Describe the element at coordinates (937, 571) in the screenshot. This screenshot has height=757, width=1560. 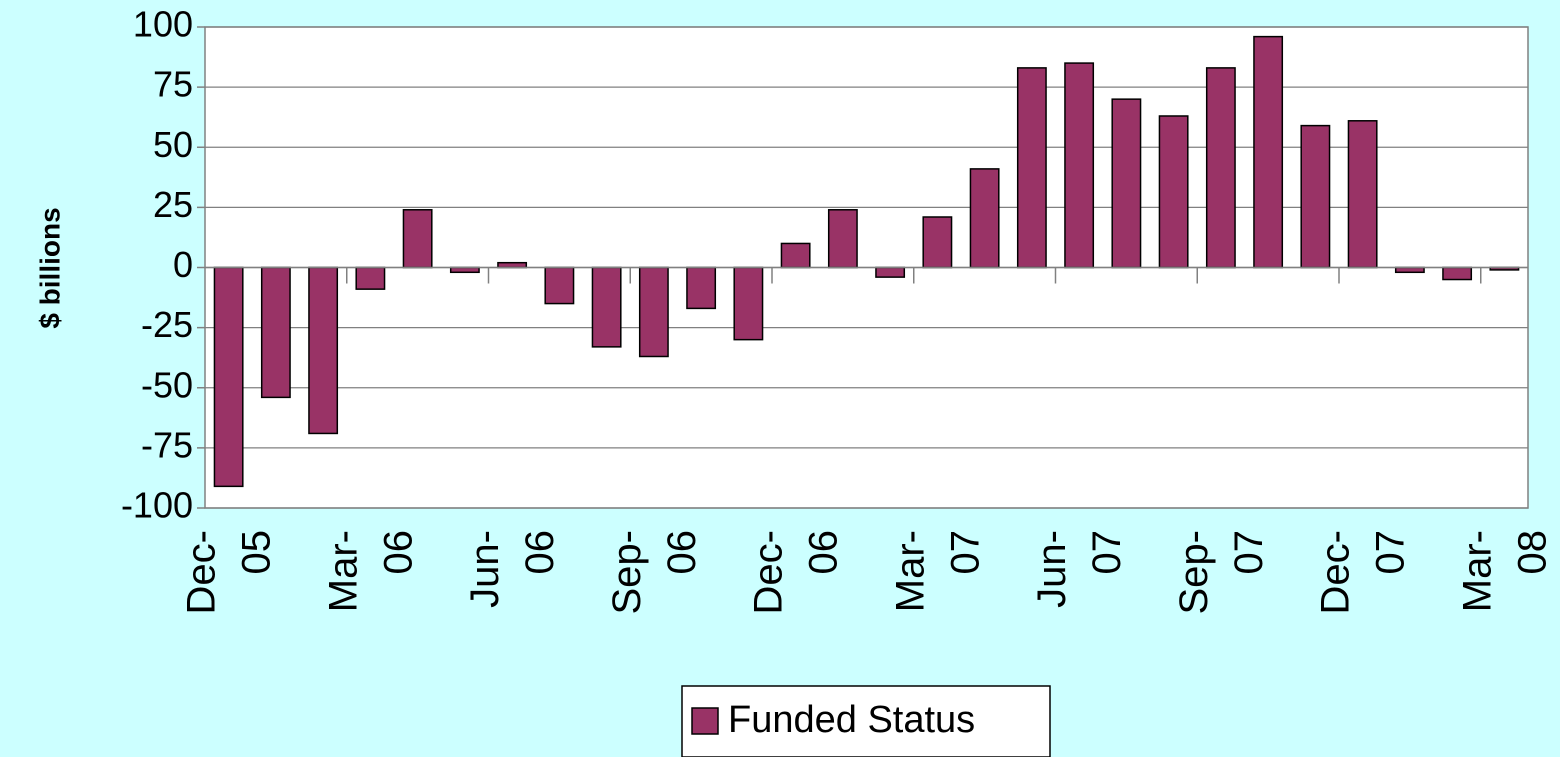
I see `x-tick-label: Mar- 07` at that location.